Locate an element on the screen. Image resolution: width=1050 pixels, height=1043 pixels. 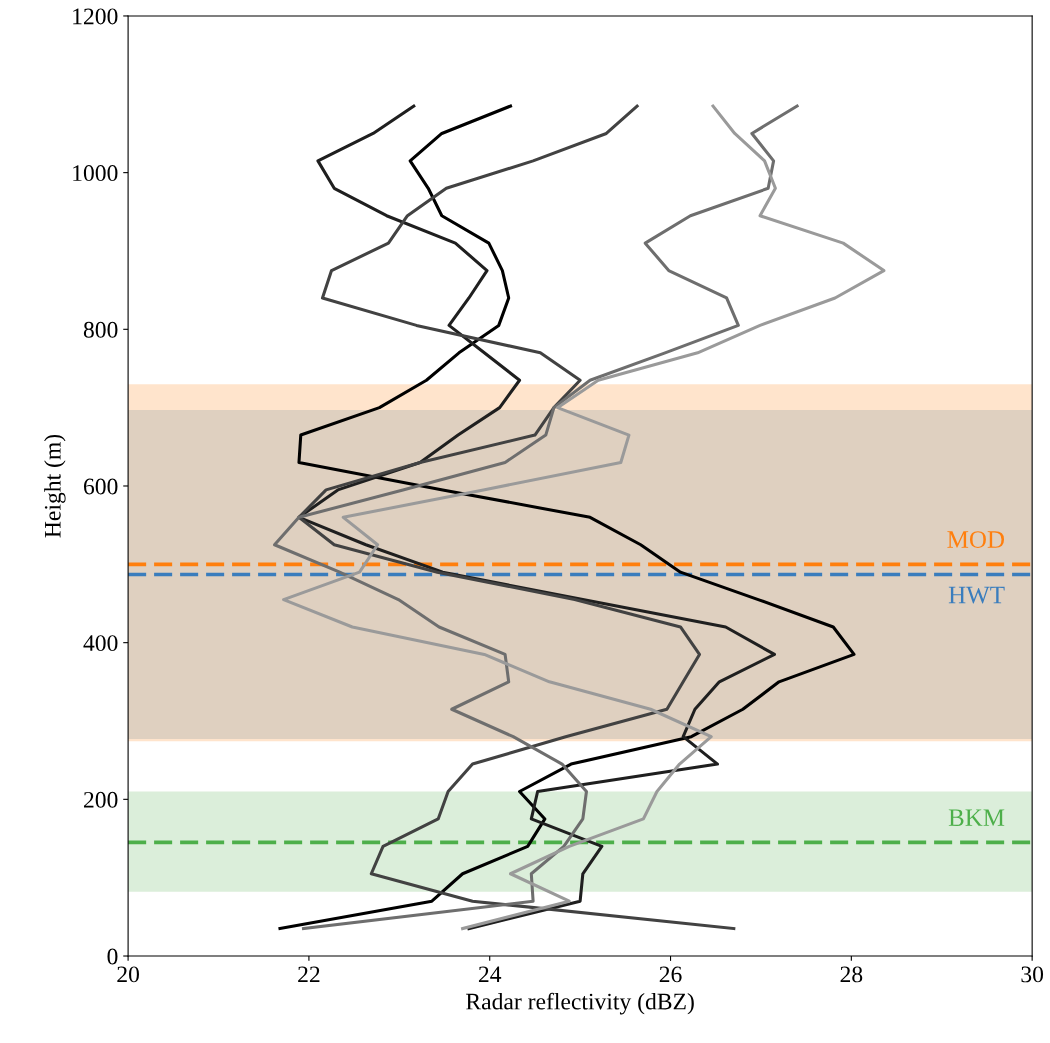
ref-line-label: BKM is located at coordinates (976, 817).